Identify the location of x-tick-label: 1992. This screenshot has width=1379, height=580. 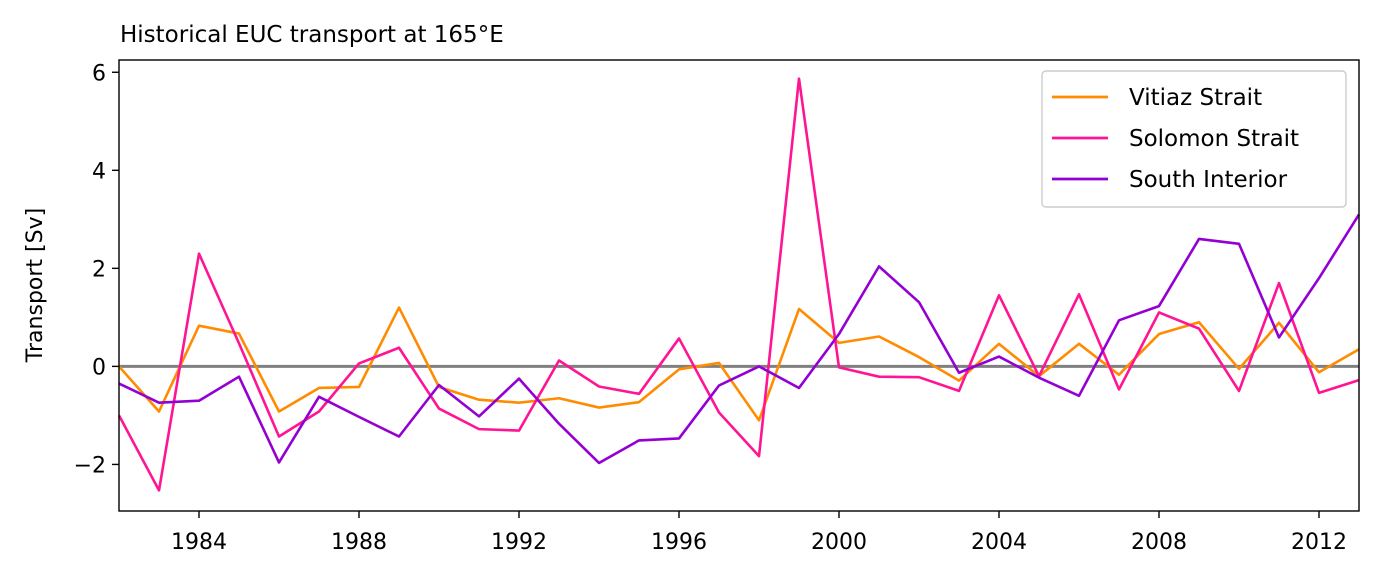
(519, 542).